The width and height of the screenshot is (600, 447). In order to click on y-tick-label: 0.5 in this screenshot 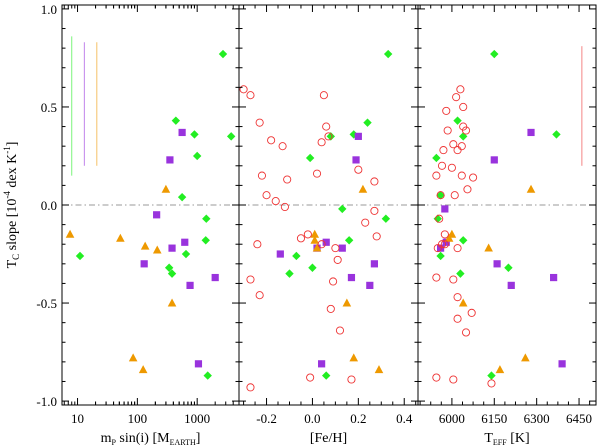, I will do `click(49, 107)`.